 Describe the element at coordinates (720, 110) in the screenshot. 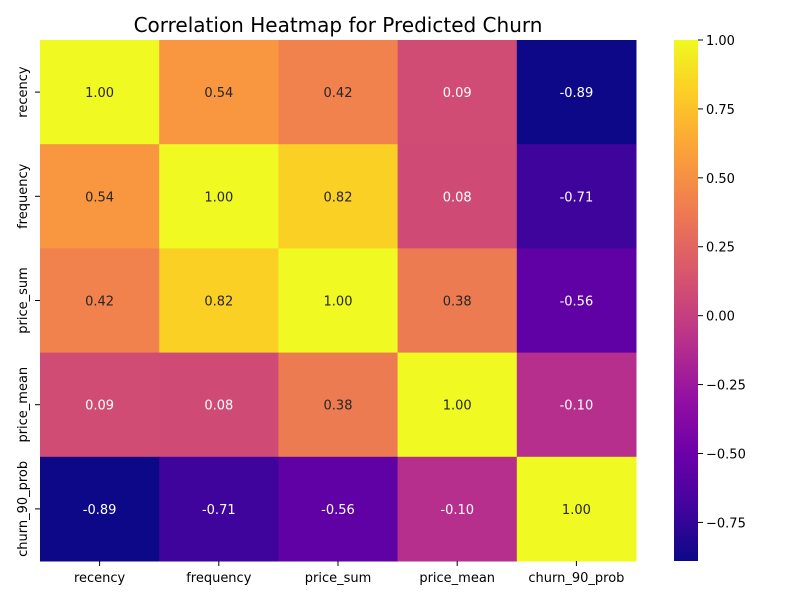

I see `colorbar-tick-label: 0.75` at that location.